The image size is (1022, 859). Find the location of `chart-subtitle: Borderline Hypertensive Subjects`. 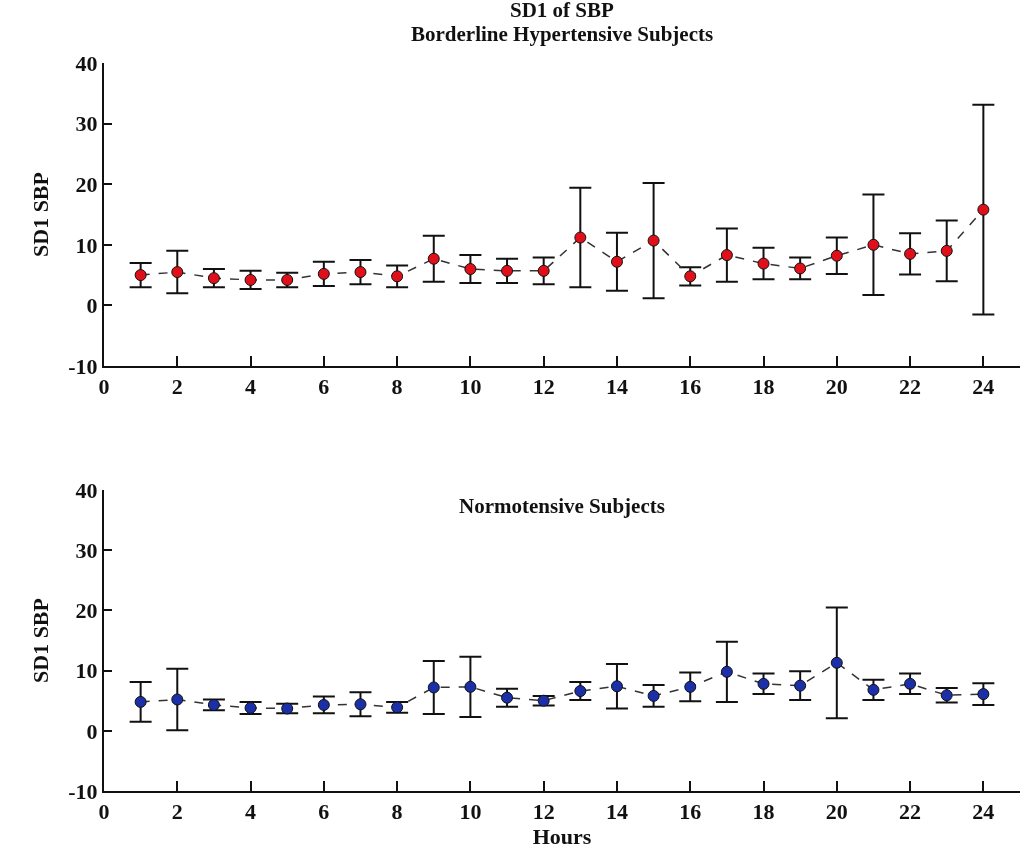

chart-subtitle: Borderline Hypertensive Subjects is located at coordinates (562, 34).